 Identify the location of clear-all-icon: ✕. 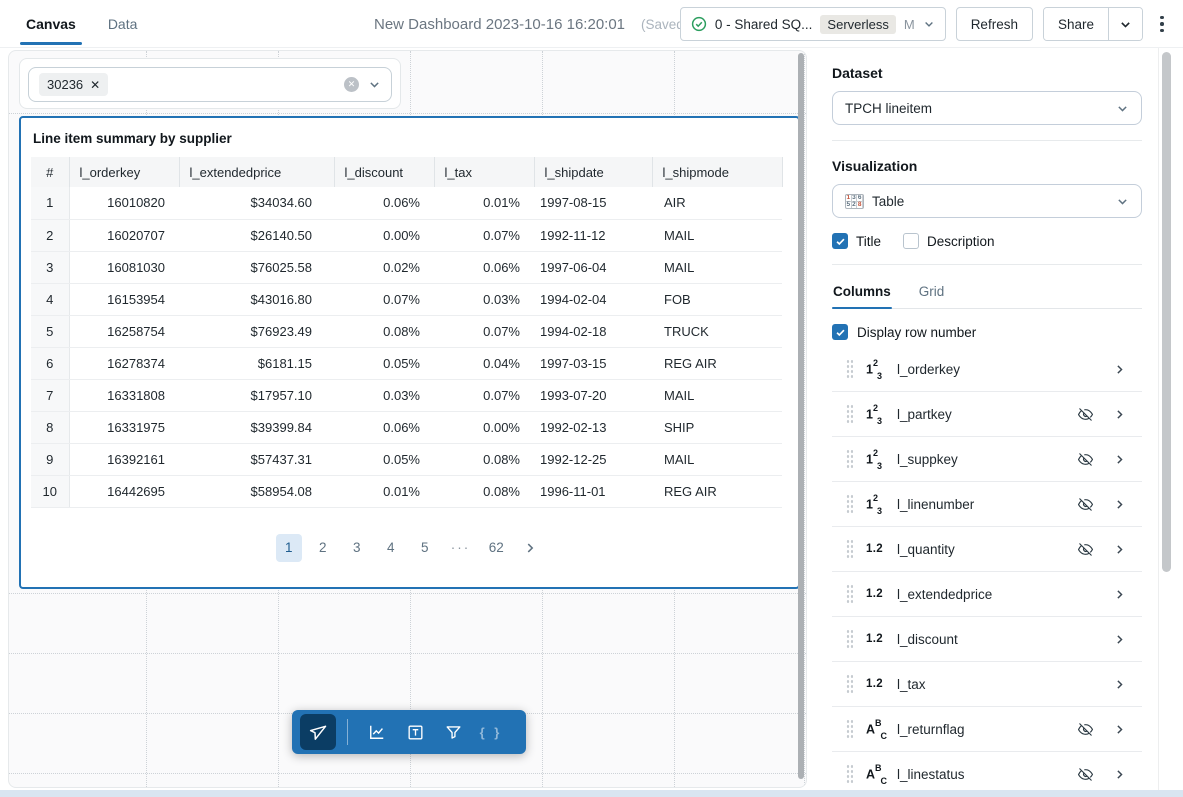
(351, 84).